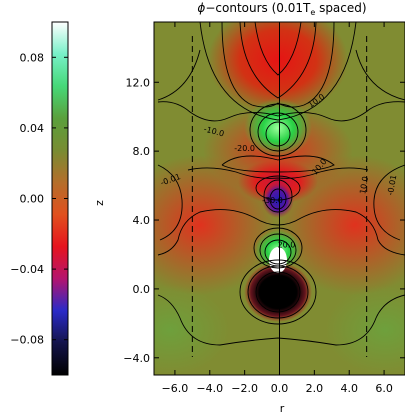 This screenshot has width=405, height=415. I want to click on contour-label: -0.01, so click(392, 185).